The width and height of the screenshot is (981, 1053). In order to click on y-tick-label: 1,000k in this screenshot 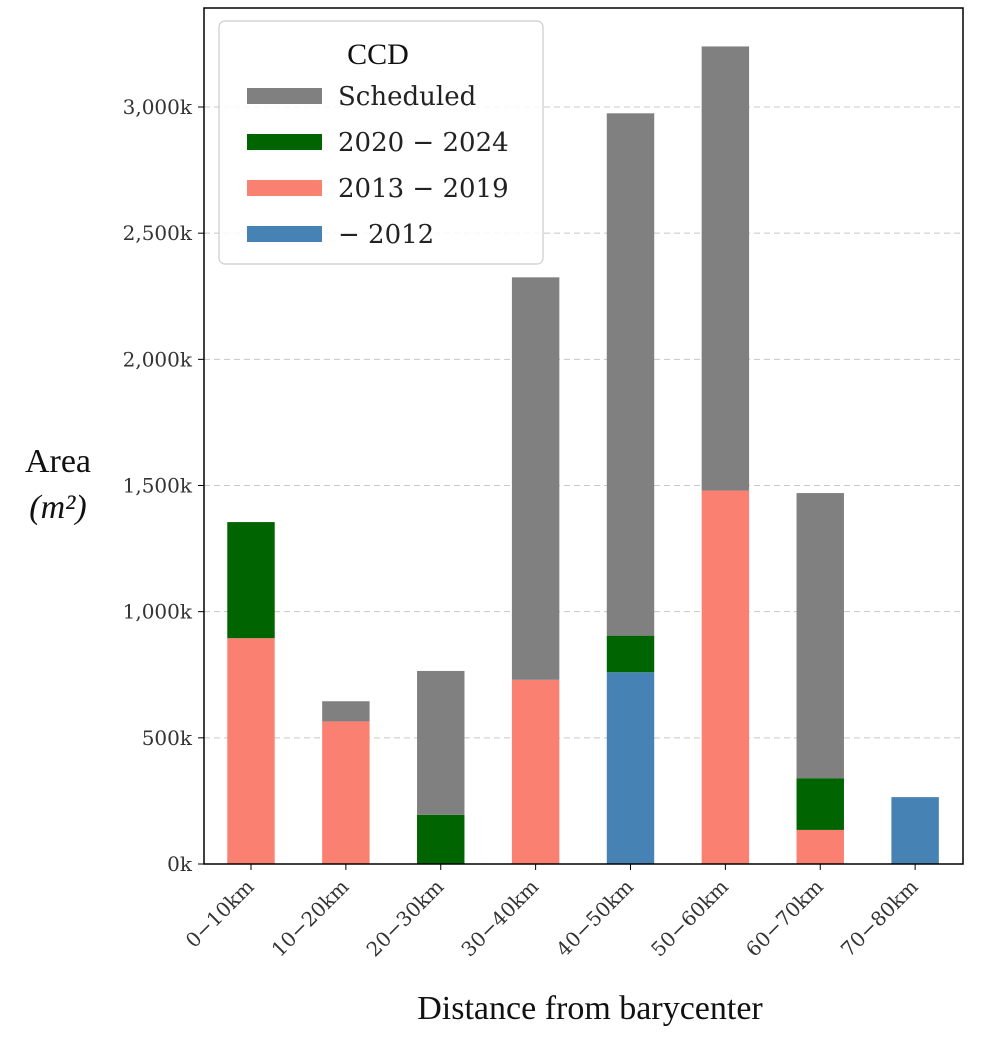, I will do `click(158, 612)`.